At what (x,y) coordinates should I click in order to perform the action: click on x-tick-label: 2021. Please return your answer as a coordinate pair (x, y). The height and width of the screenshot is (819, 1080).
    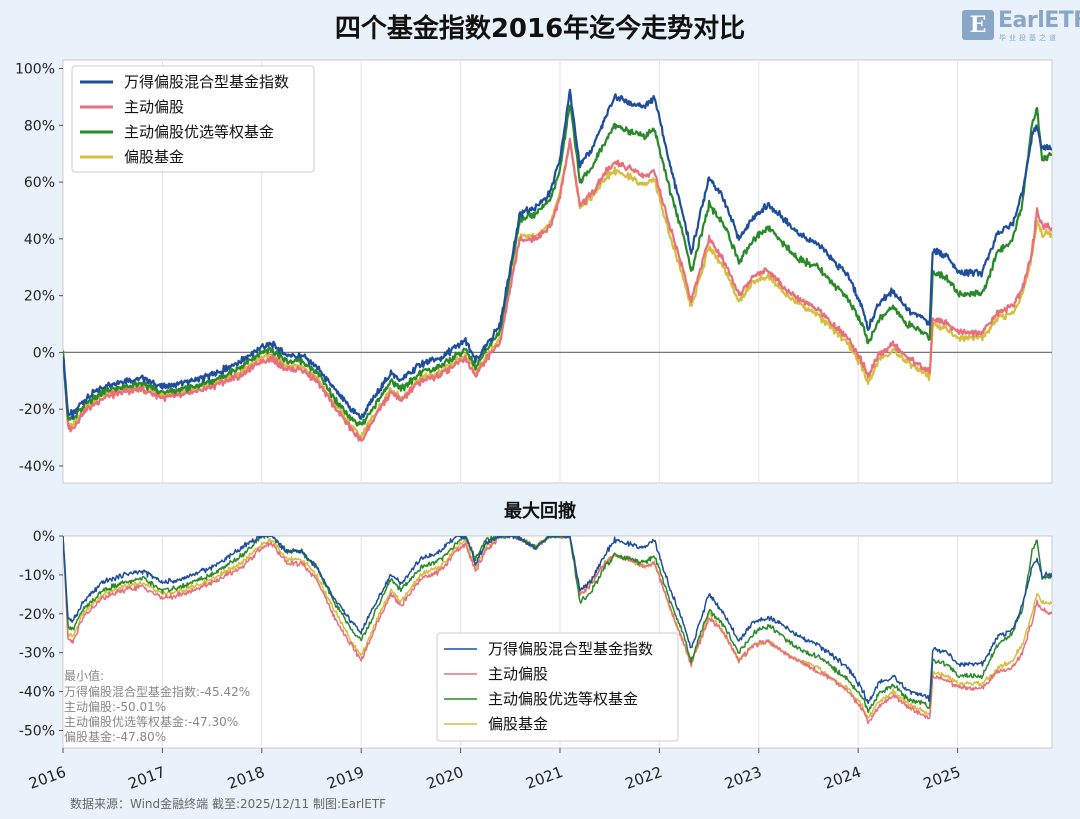
    Looking at the image, I should click on (544, 778).